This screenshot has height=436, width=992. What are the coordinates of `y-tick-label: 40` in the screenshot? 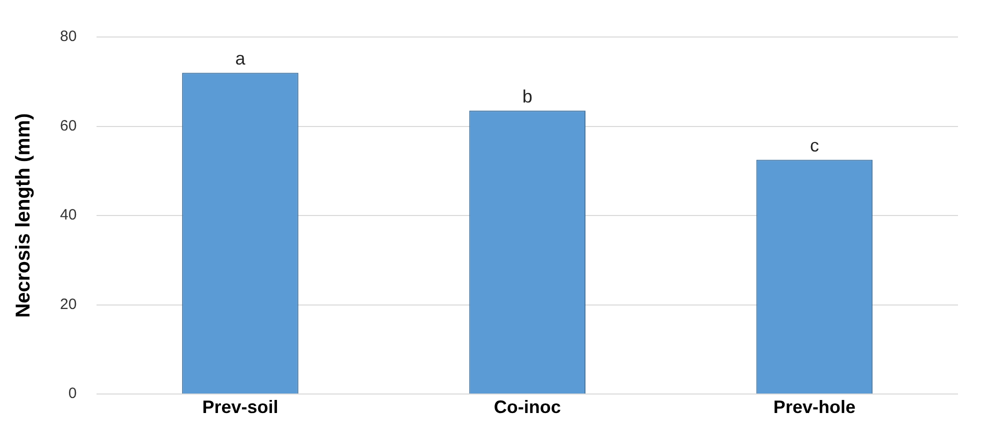 It's located at (68, 215).